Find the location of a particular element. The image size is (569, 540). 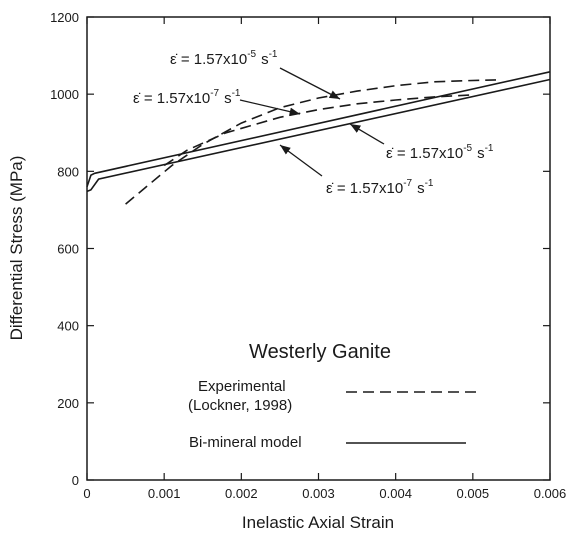

x-tick-label: 0.004 is located at coordinates (395, 493).